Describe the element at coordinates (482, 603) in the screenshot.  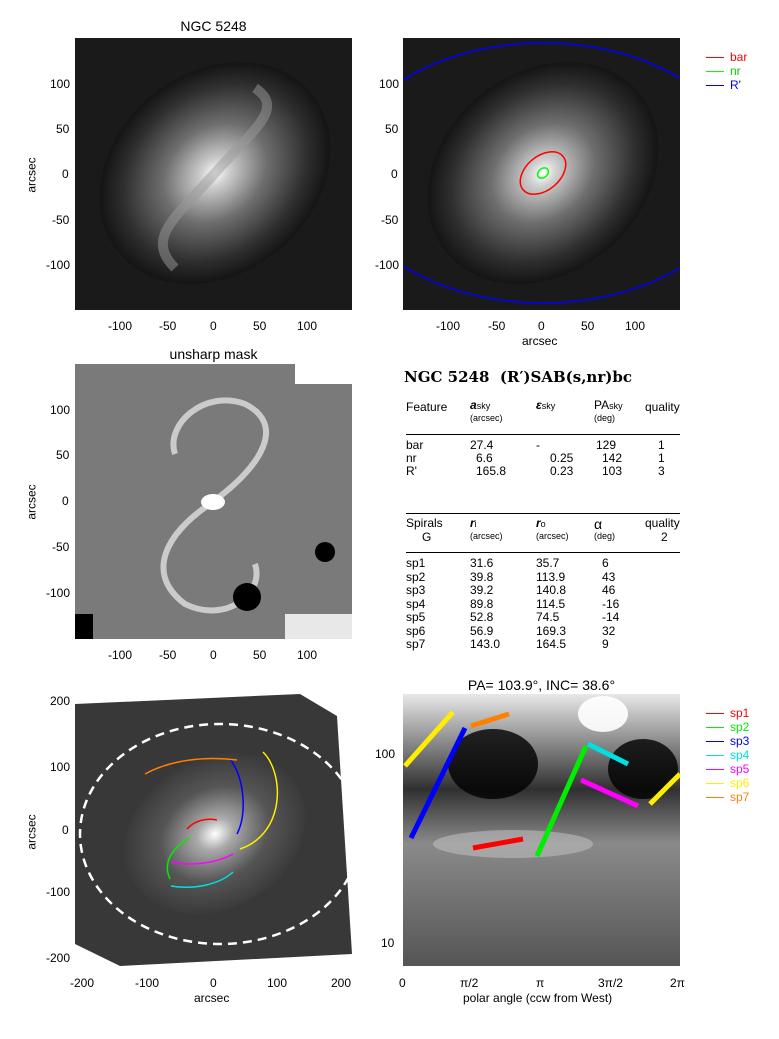
I see `spirals-cell: 89.8` at that location.